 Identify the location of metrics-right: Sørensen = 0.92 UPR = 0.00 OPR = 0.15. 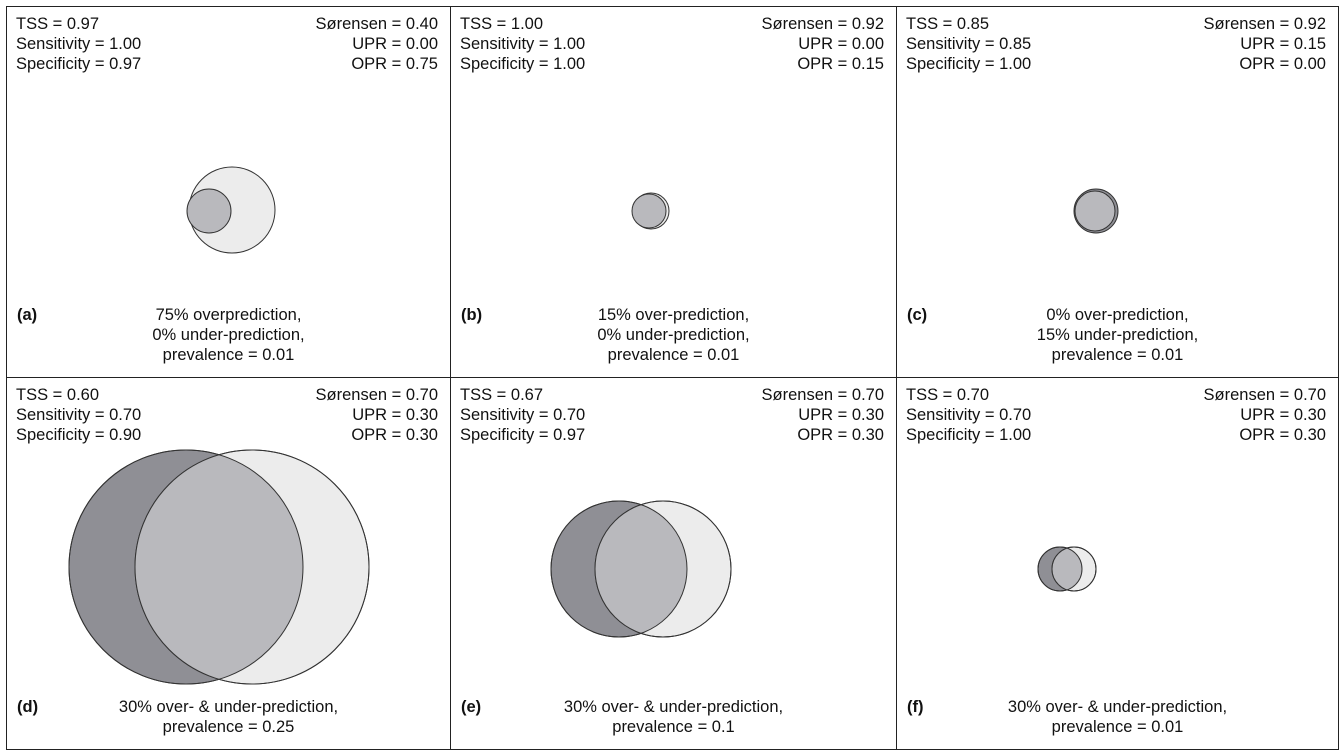
(823, 44).